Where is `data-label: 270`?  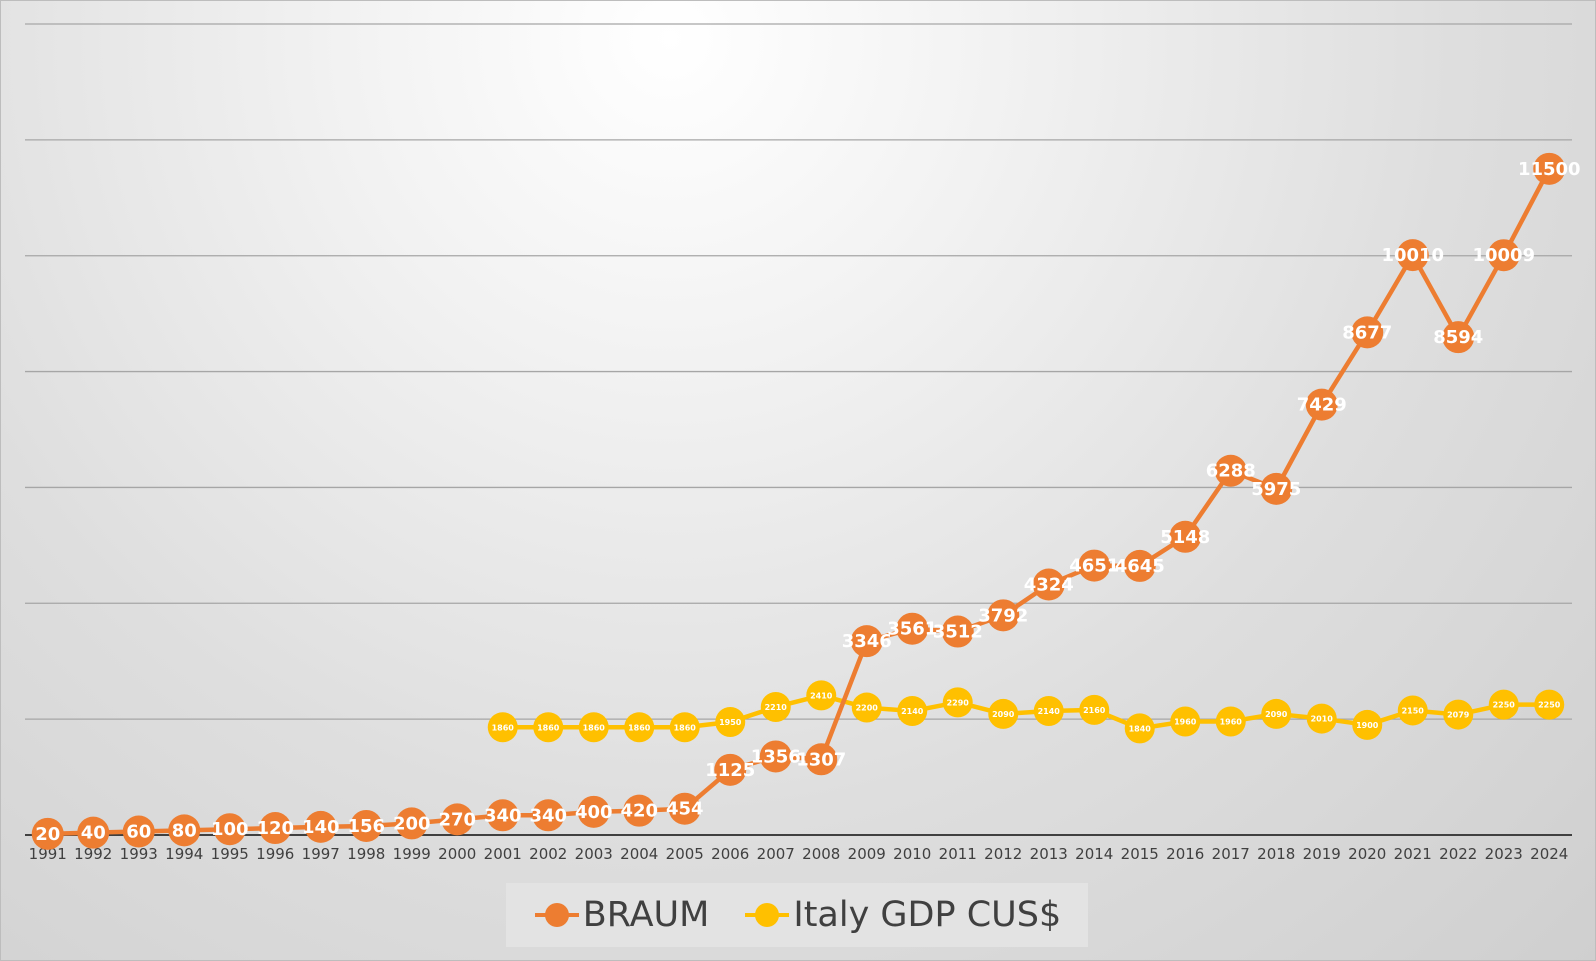
data-label: 270 is located at coordinates (457, 819).